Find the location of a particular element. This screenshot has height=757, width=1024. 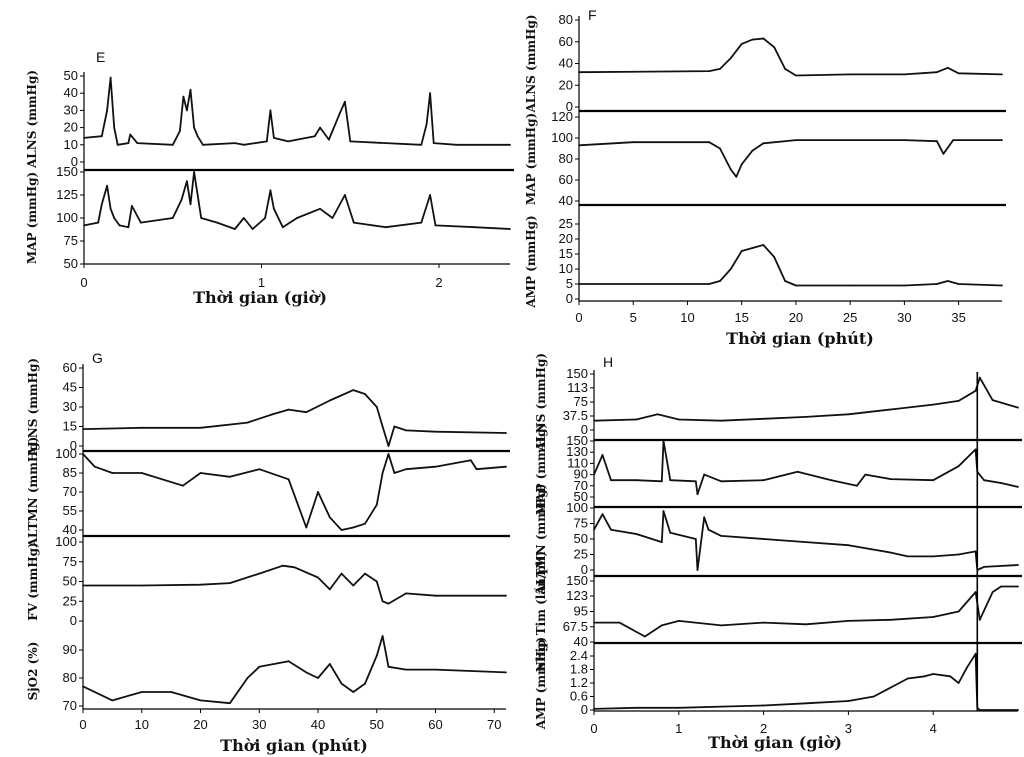

x-axis-title-f: Thời gian (phút) is located at coordinates (800, 338).